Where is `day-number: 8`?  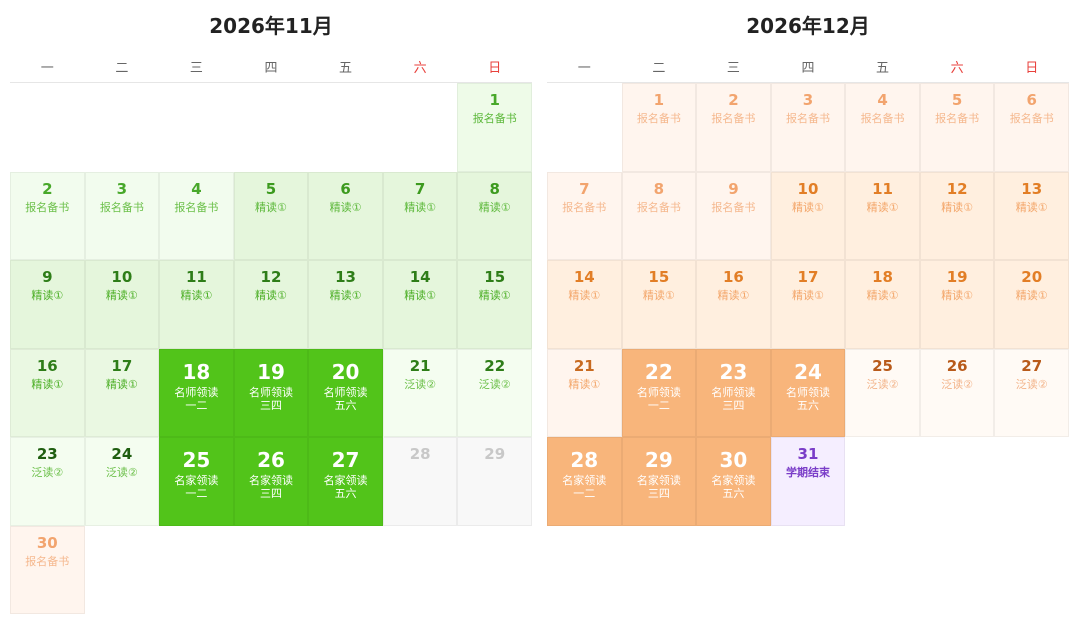 day-number: 8 is located at coordinates (659, 188).